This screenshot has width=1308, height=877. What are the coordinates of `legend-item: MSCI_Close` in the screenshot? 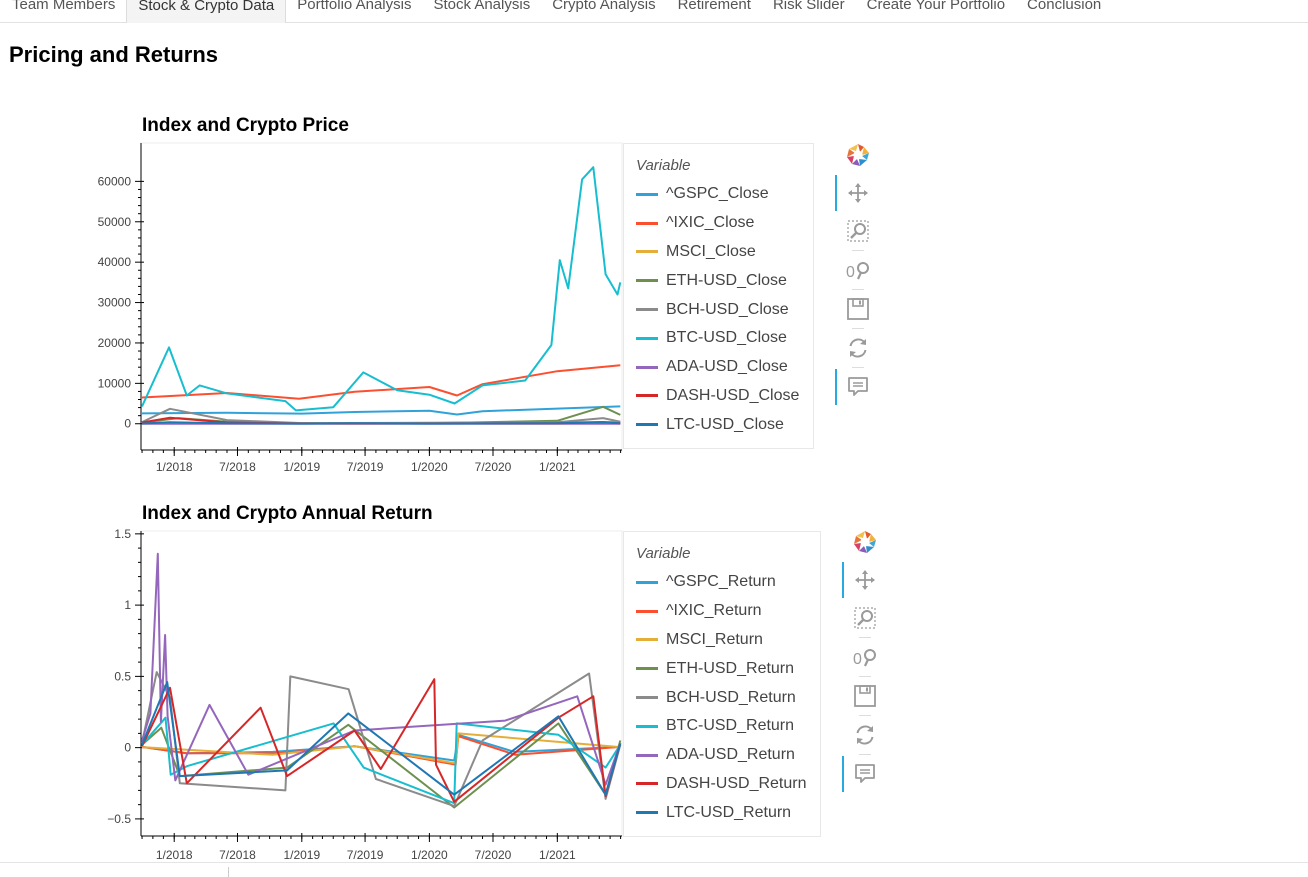 It's located at (718, 252).